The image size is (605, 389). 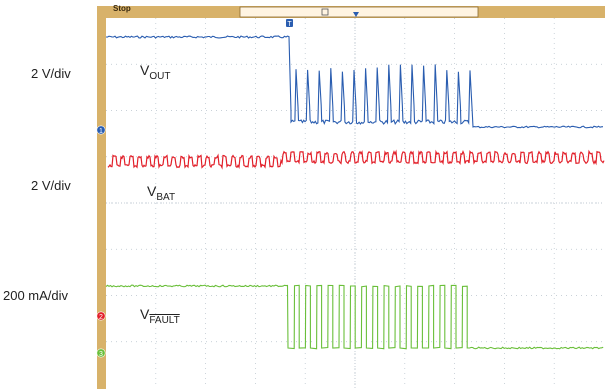 I want to click on vfault-signal-prefix: V, so click(x=145, y=314).